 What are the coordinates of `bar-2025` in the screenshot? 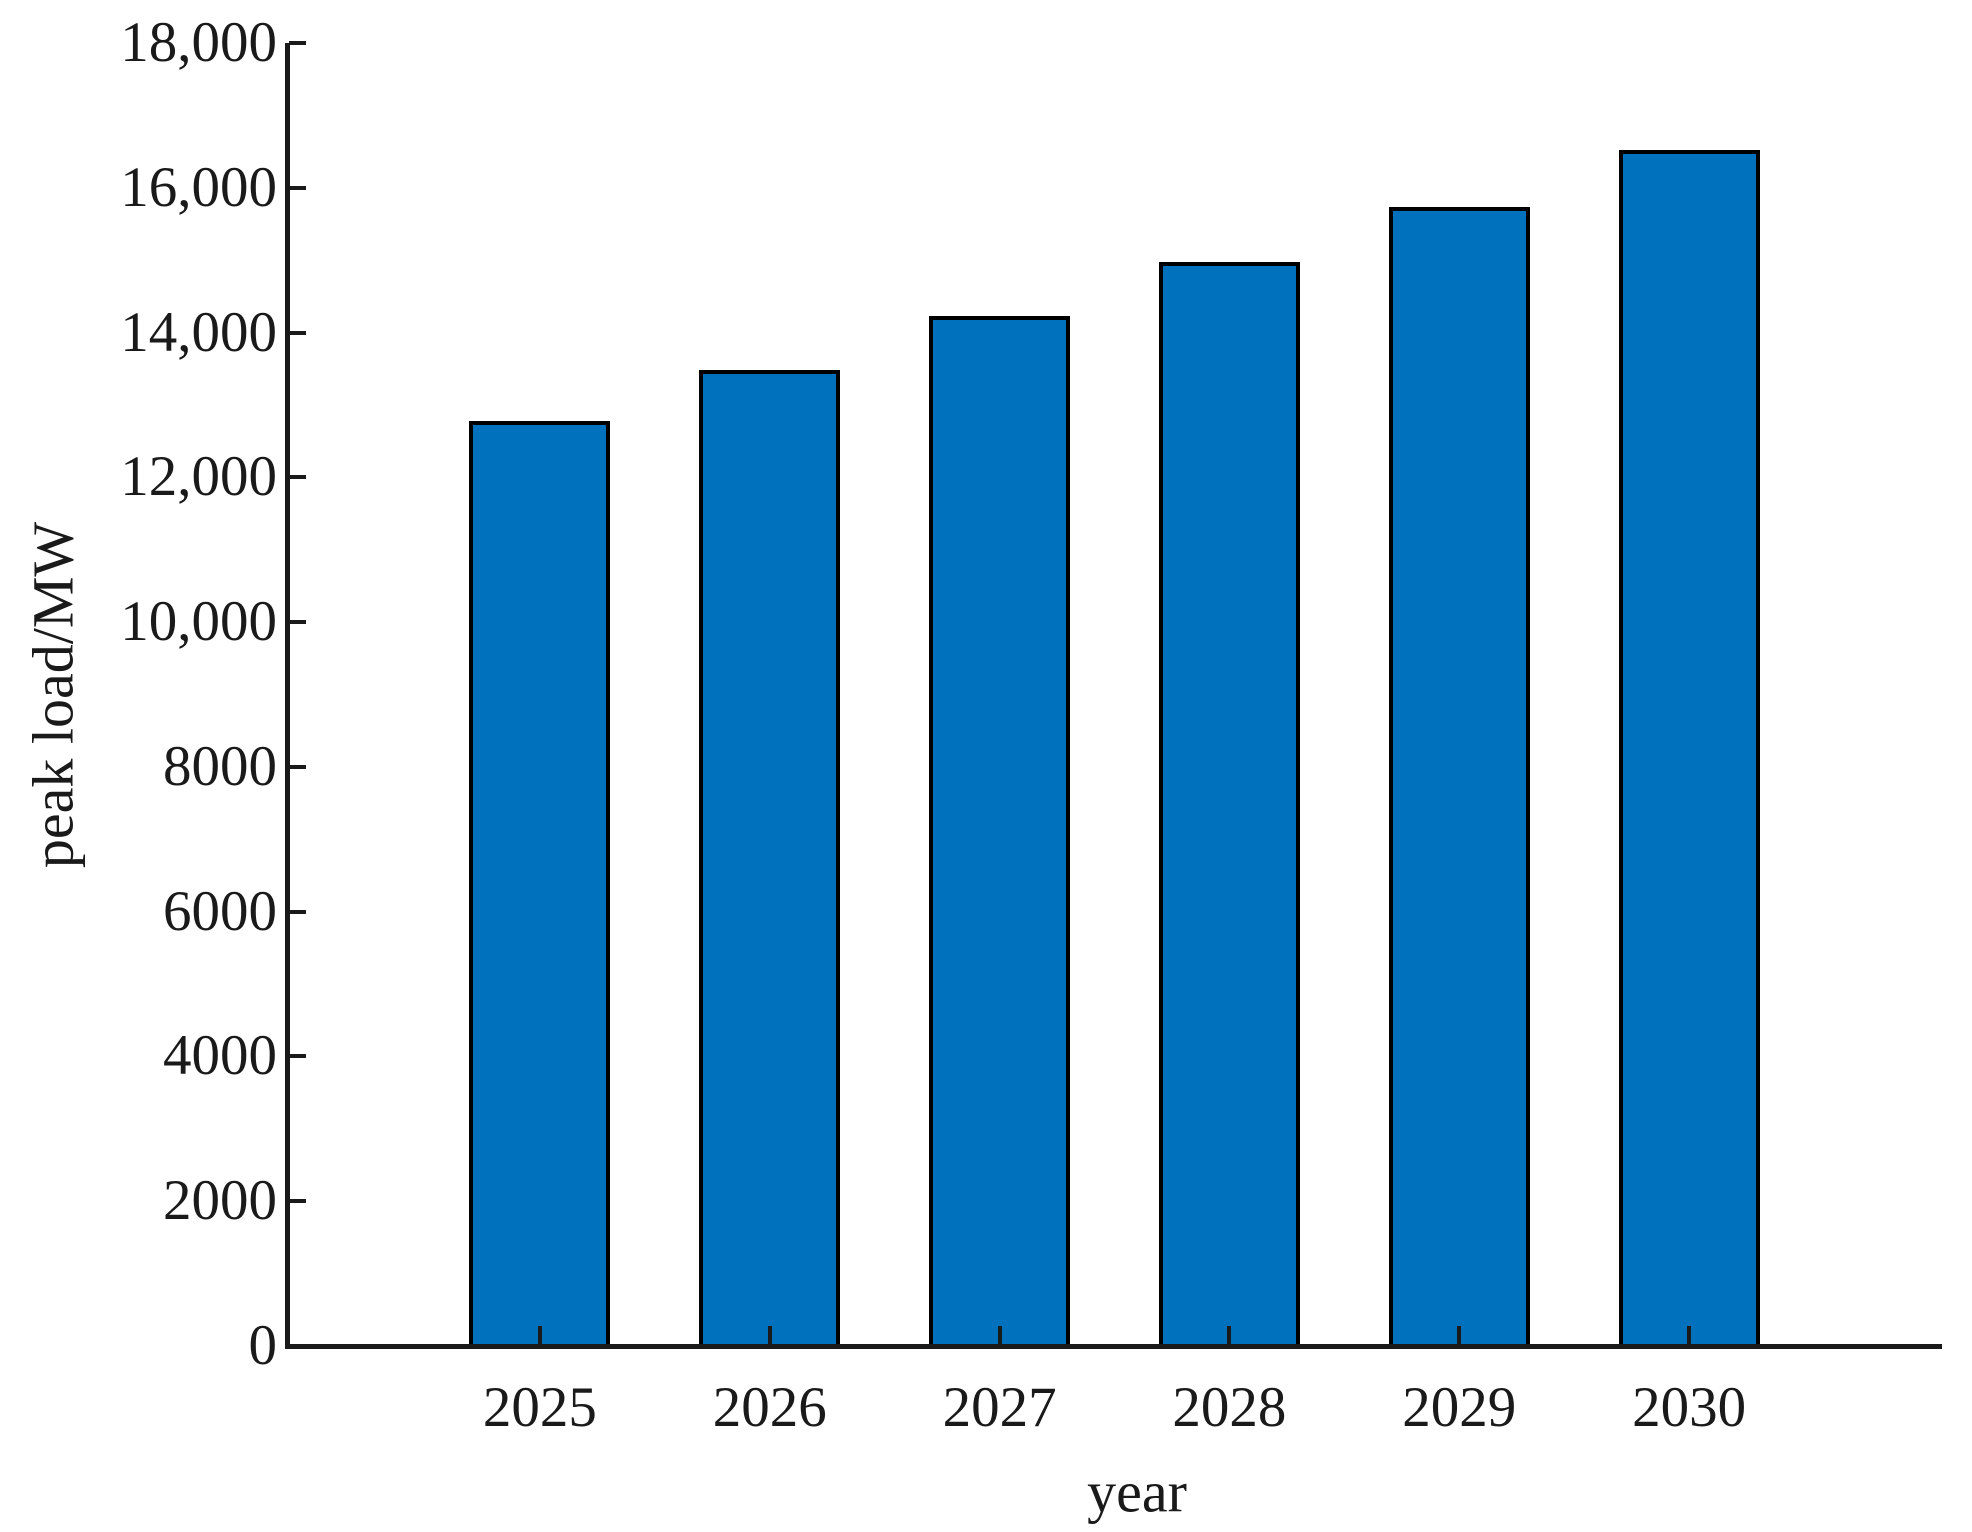 It's located at (540, 885).